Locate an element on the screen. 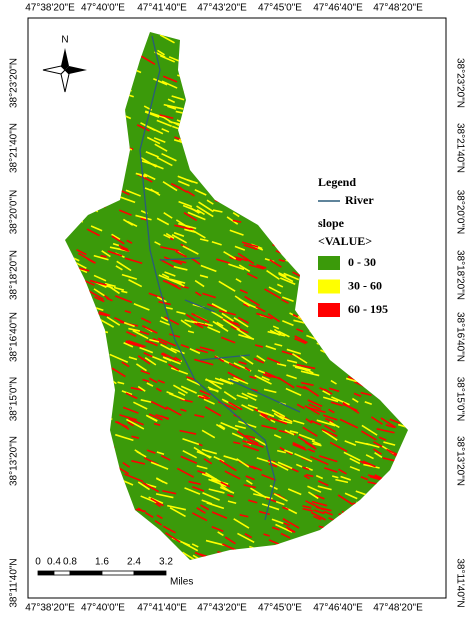 The image size is (474, 620). lon-label: 47°45'0"E is located at coordinates (280, 8).